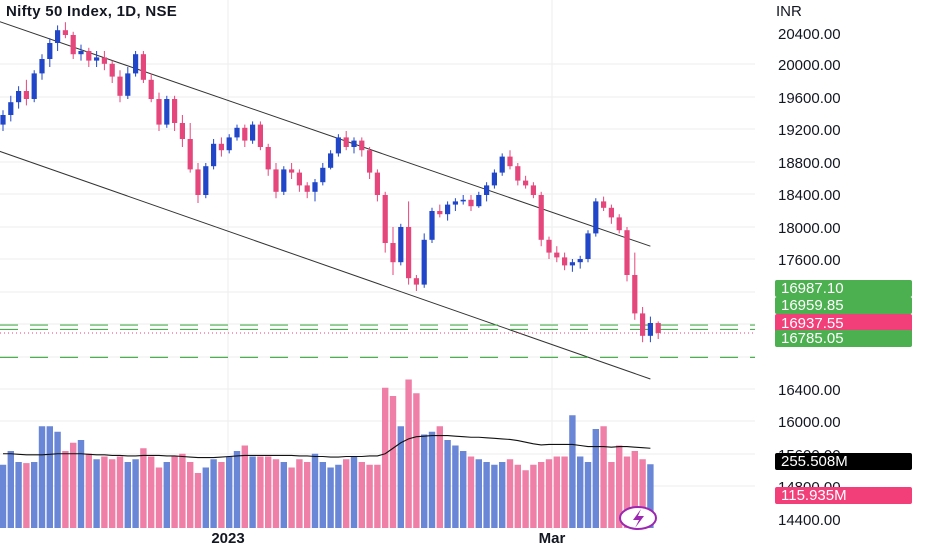 This screenshot has height=550, width=932. What do you see at coordinates (809, 228) in the screenshot?
I see `y-tick-label: 18000.00` at bounding box center [809, 228].